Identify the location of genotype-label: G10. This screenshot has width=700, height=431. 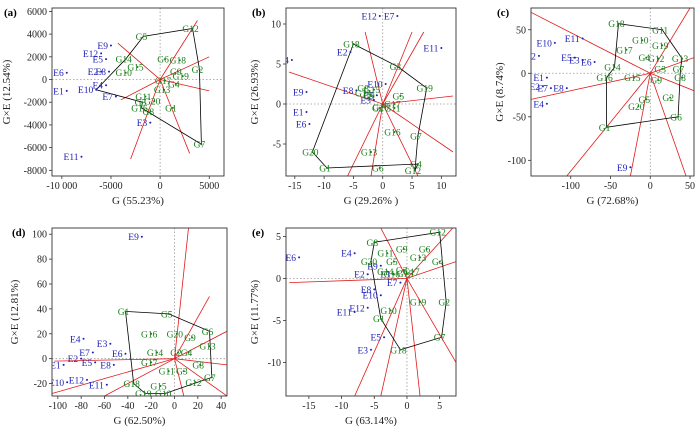
(388, 312).